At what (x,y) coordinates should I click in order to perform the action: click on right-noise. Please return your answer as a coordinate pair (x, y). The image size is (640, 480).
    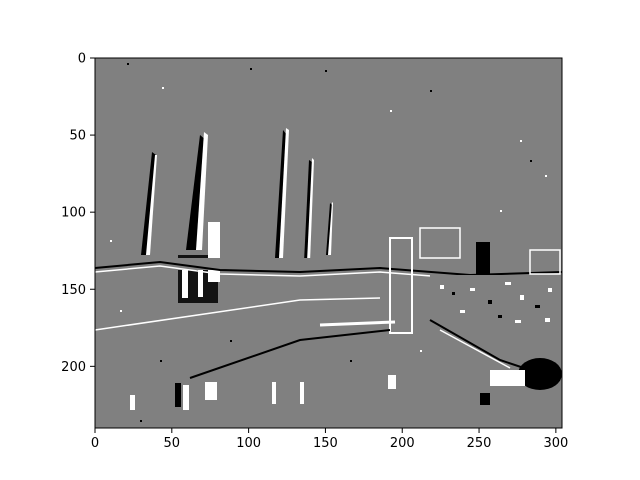
    Looking at the image, I should click on (496, 302).